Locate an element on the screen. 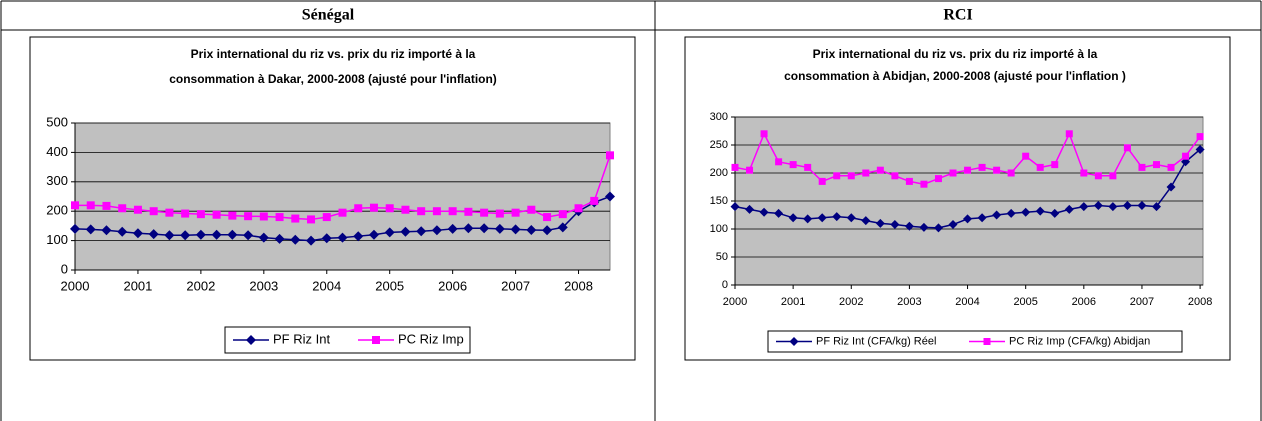  y-tick-label: 100 is located at coordinates (719, 229).